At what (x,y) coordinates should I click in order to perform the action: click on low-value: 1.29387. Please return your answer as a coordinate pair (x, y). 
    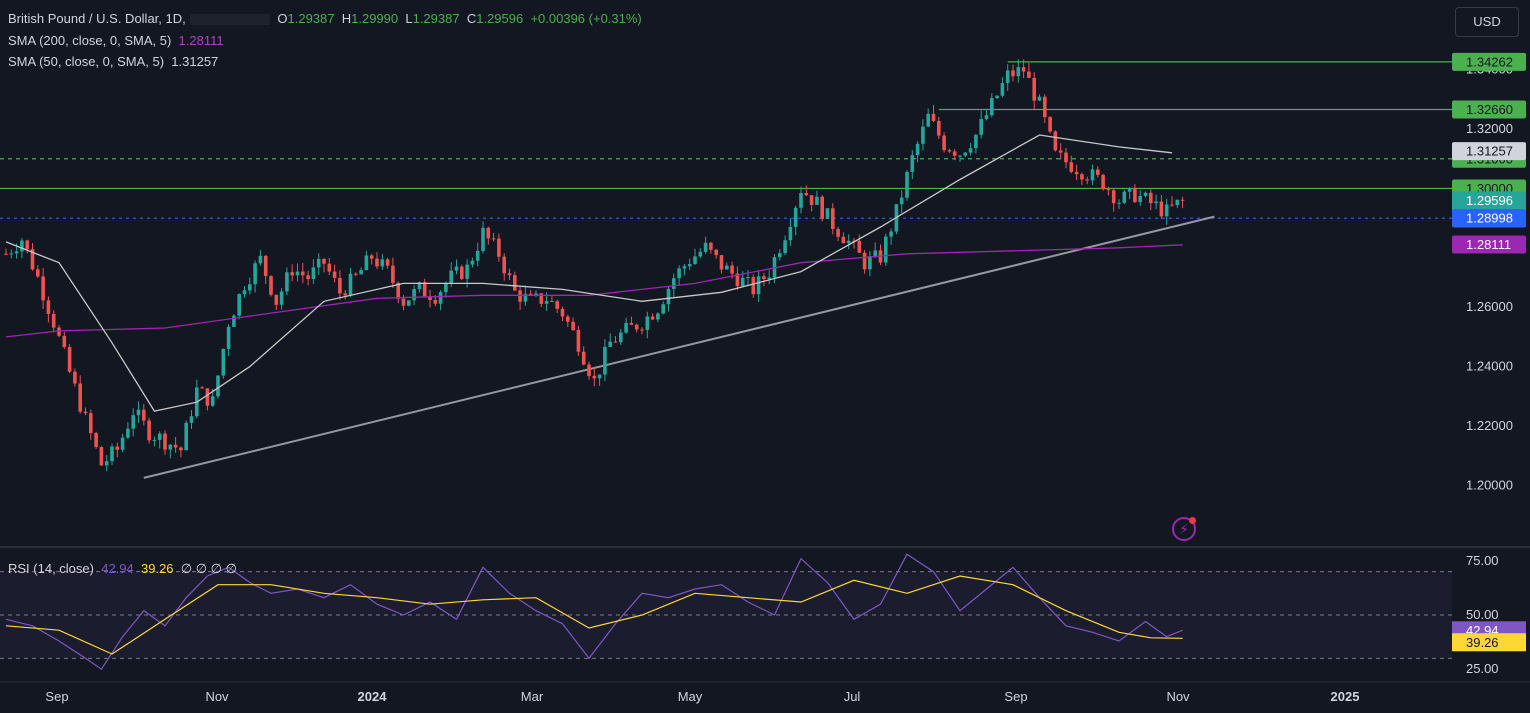
    Looking at the image, I should click on (436, 18).